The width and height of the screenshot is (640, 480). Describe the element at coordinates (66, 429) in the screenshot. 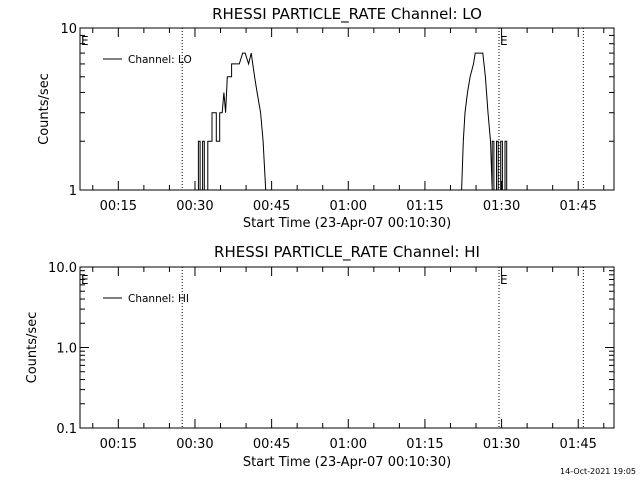

I see `y-tick-label: 0.1` at that location.